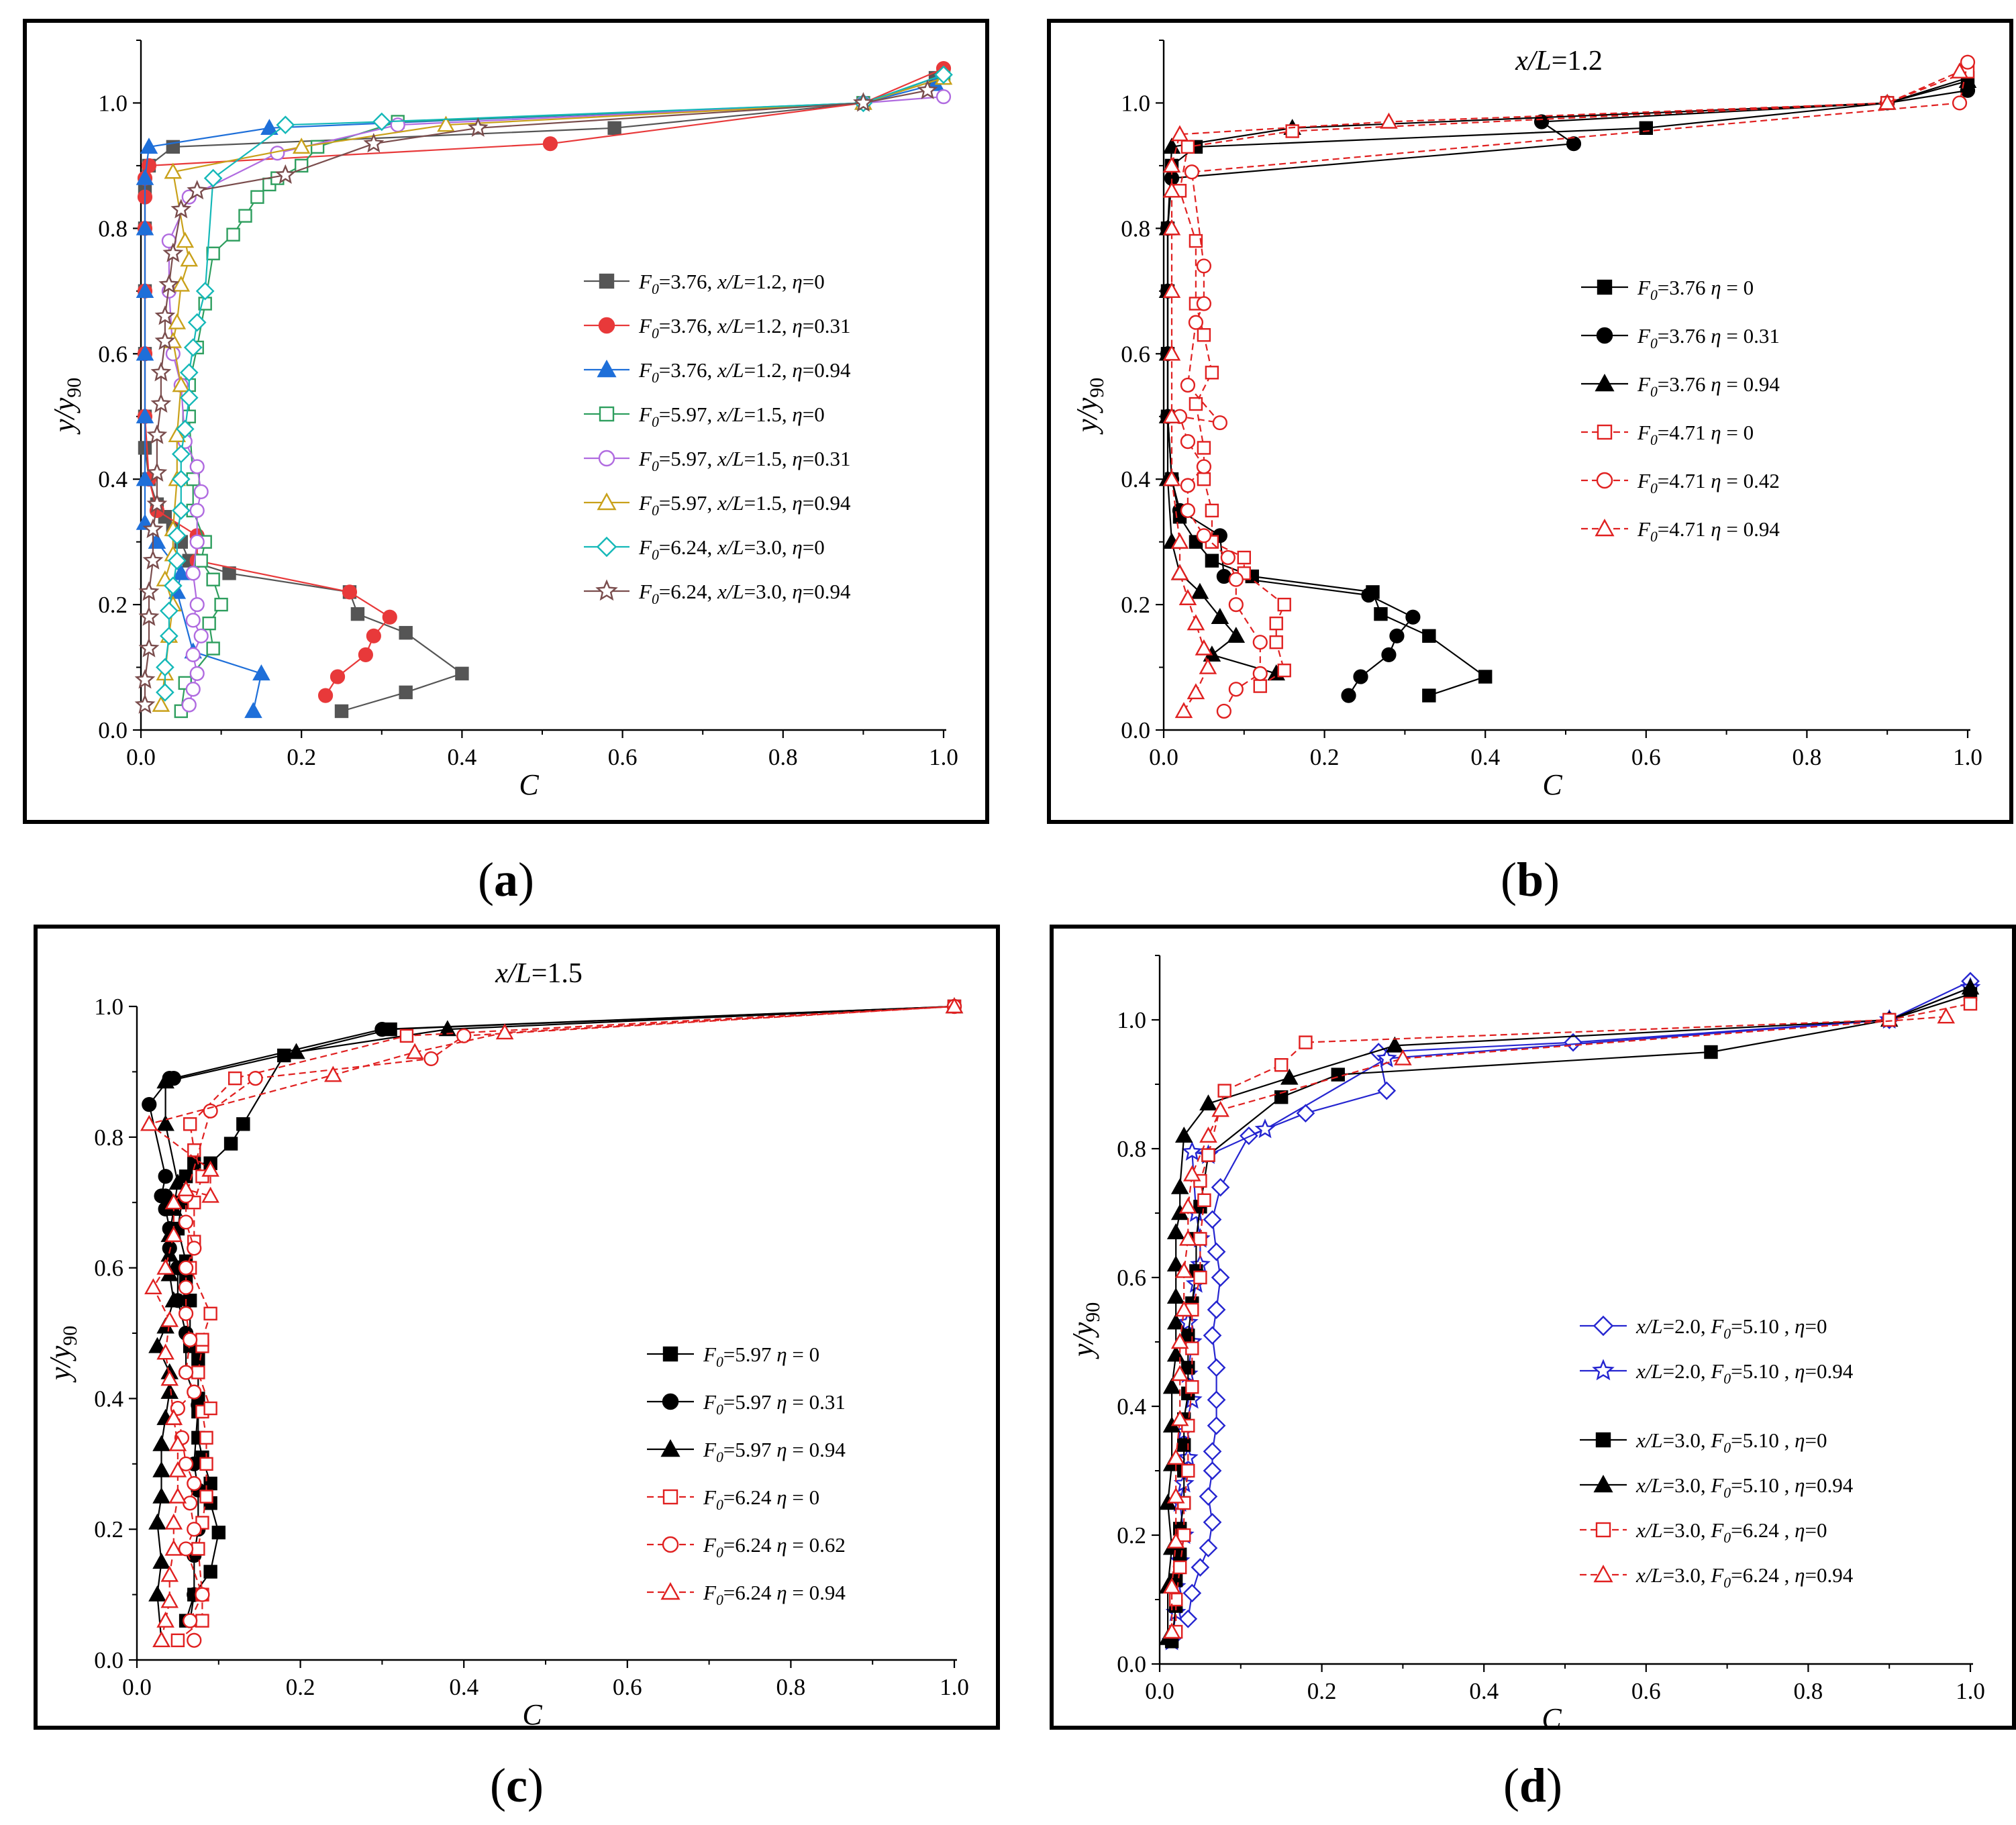  Describe the element at coordinates (744, 372) in the screenshot. I see `legend-label: F0=3.76, x/L=1.2, η=0.94` at that location.